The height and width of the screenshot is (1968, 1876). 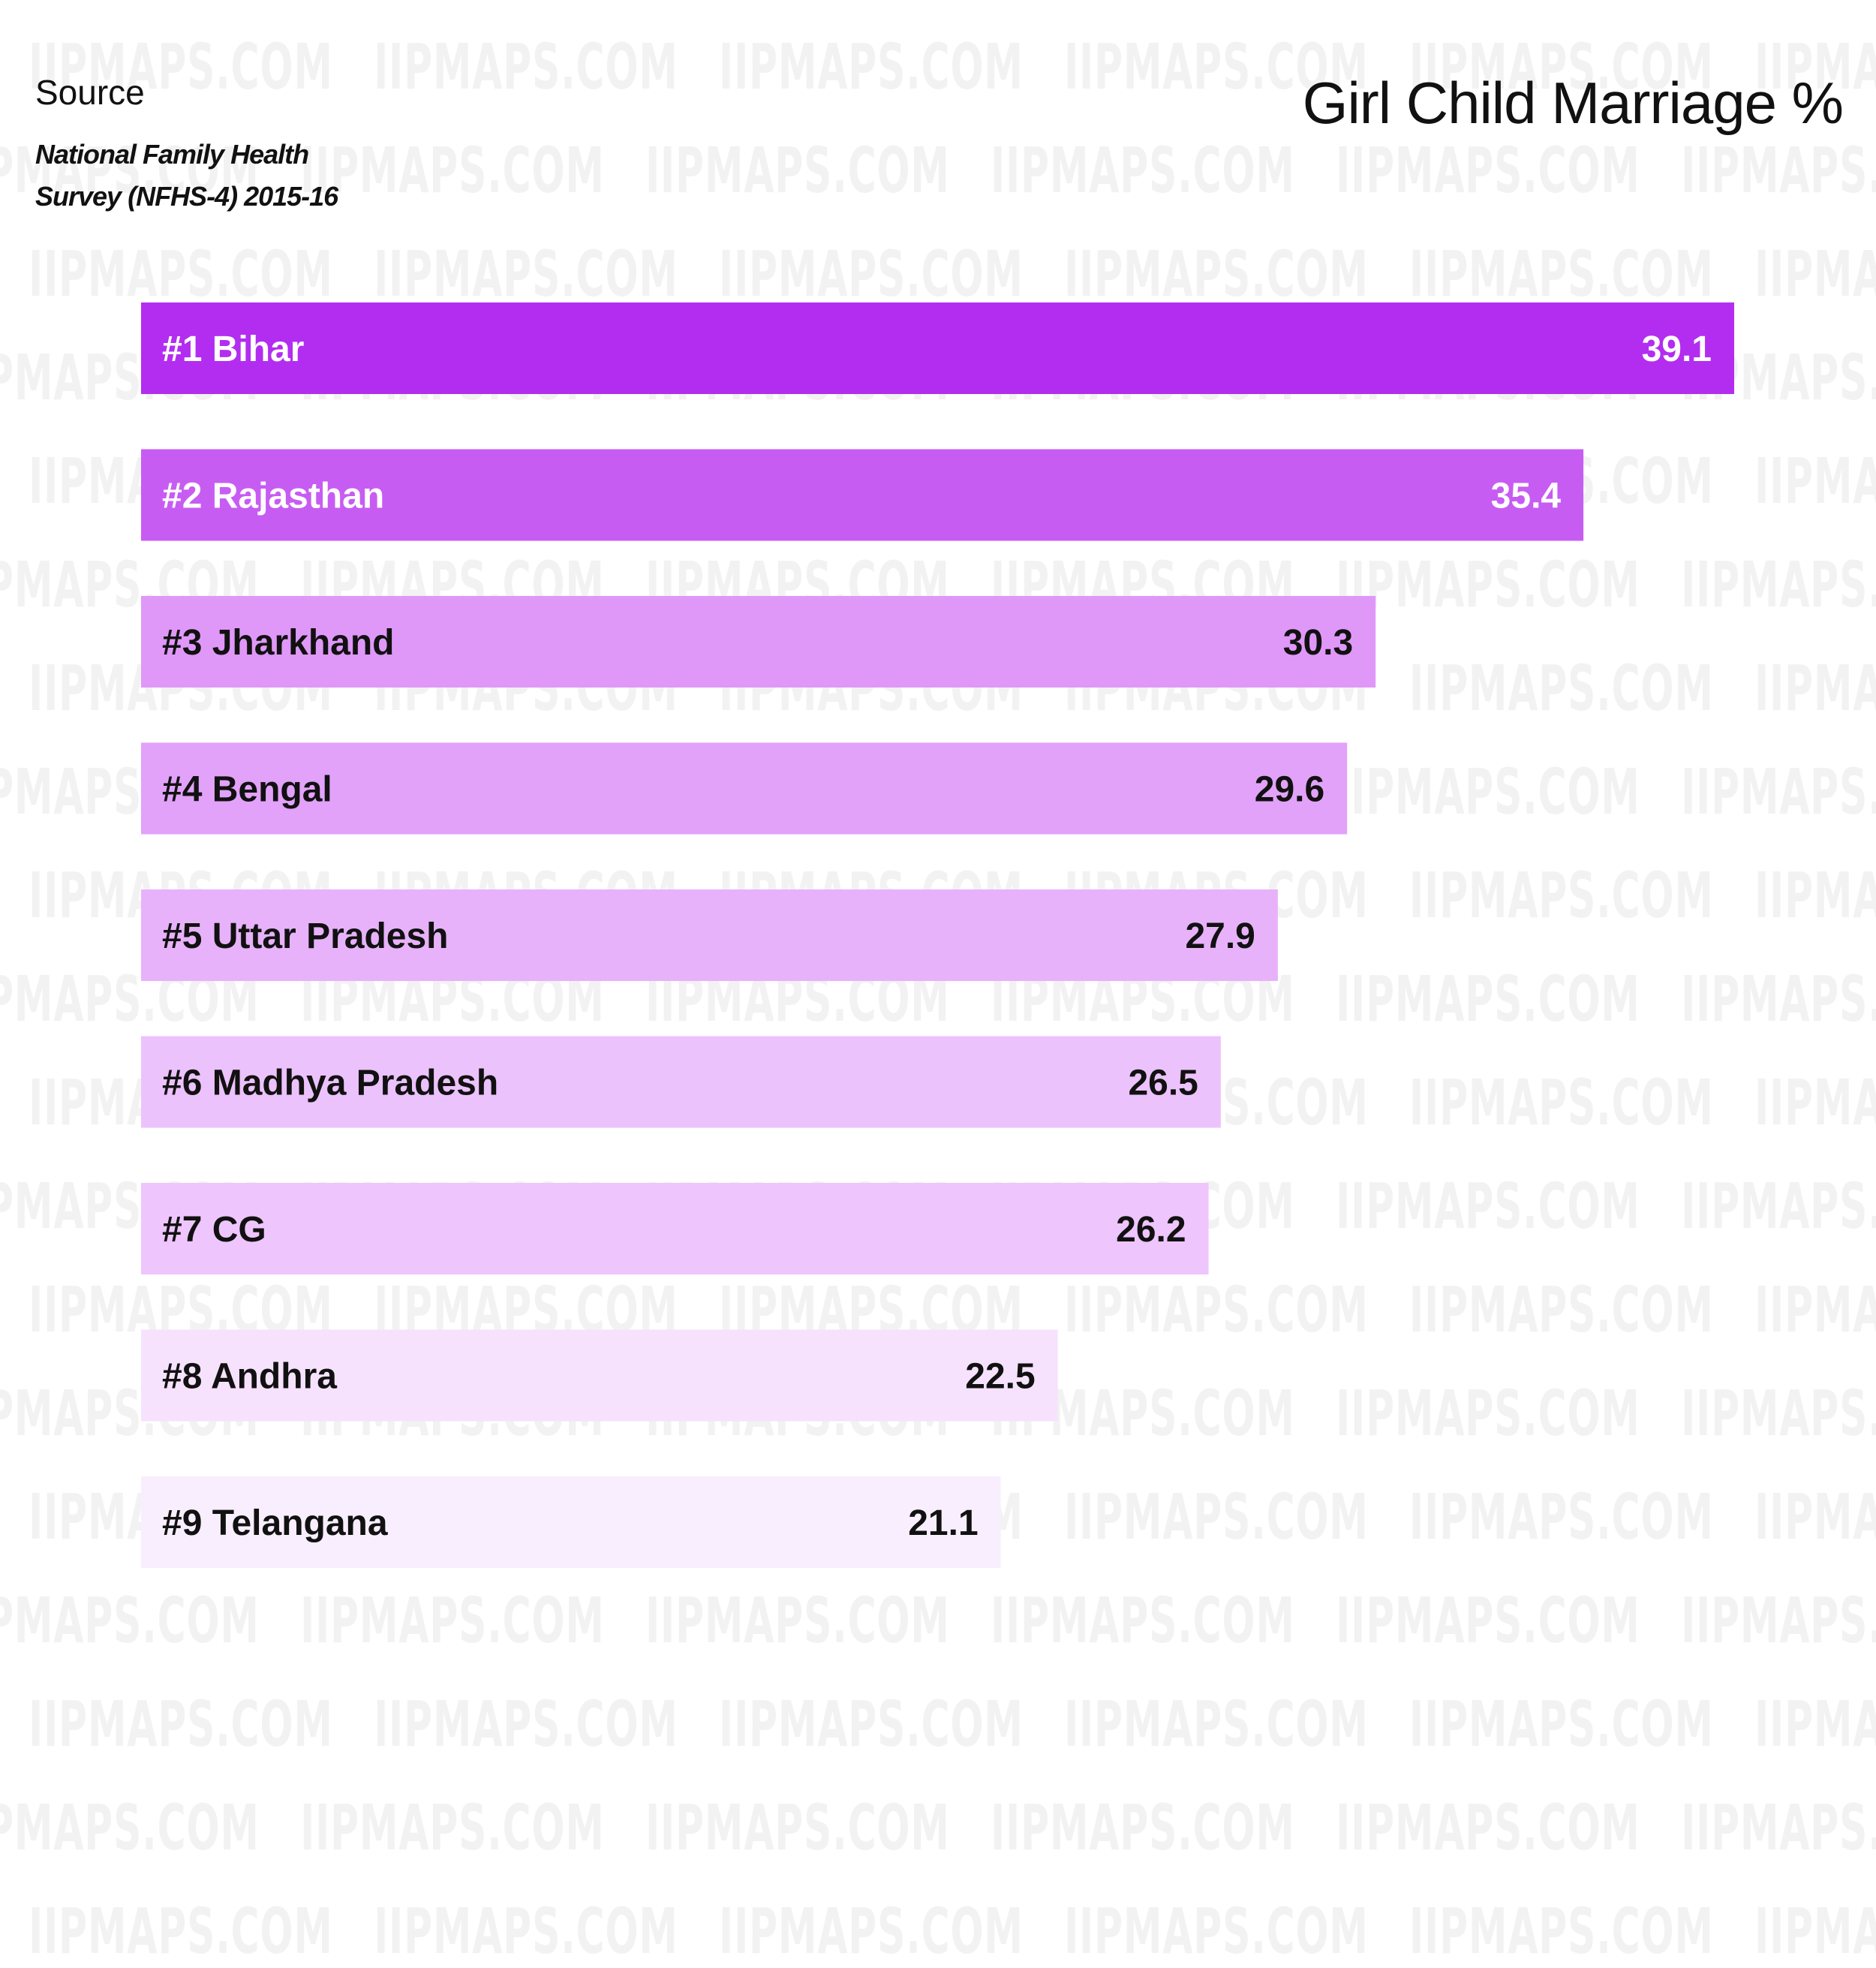 I want to click on bar-group: #7 CG 26.2, so click(x=675, y=1228).